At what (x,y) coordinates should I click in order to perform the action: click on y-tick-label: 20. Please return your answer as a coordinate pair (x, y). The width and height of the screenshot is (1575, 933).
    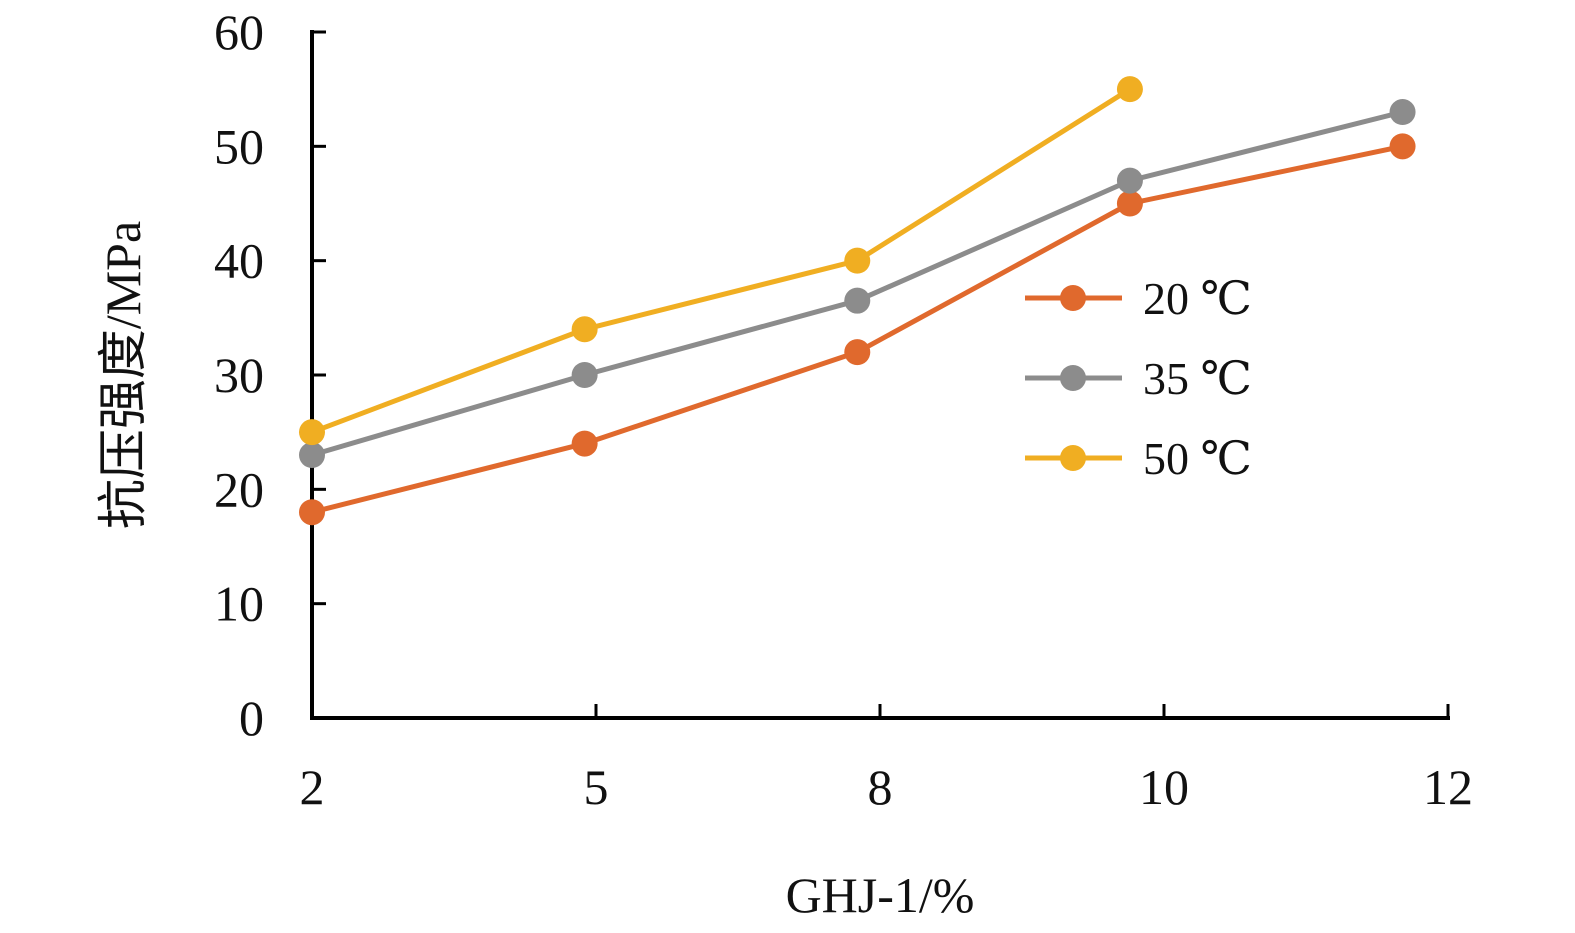
    Looking at the image, I should click on (239, 489).